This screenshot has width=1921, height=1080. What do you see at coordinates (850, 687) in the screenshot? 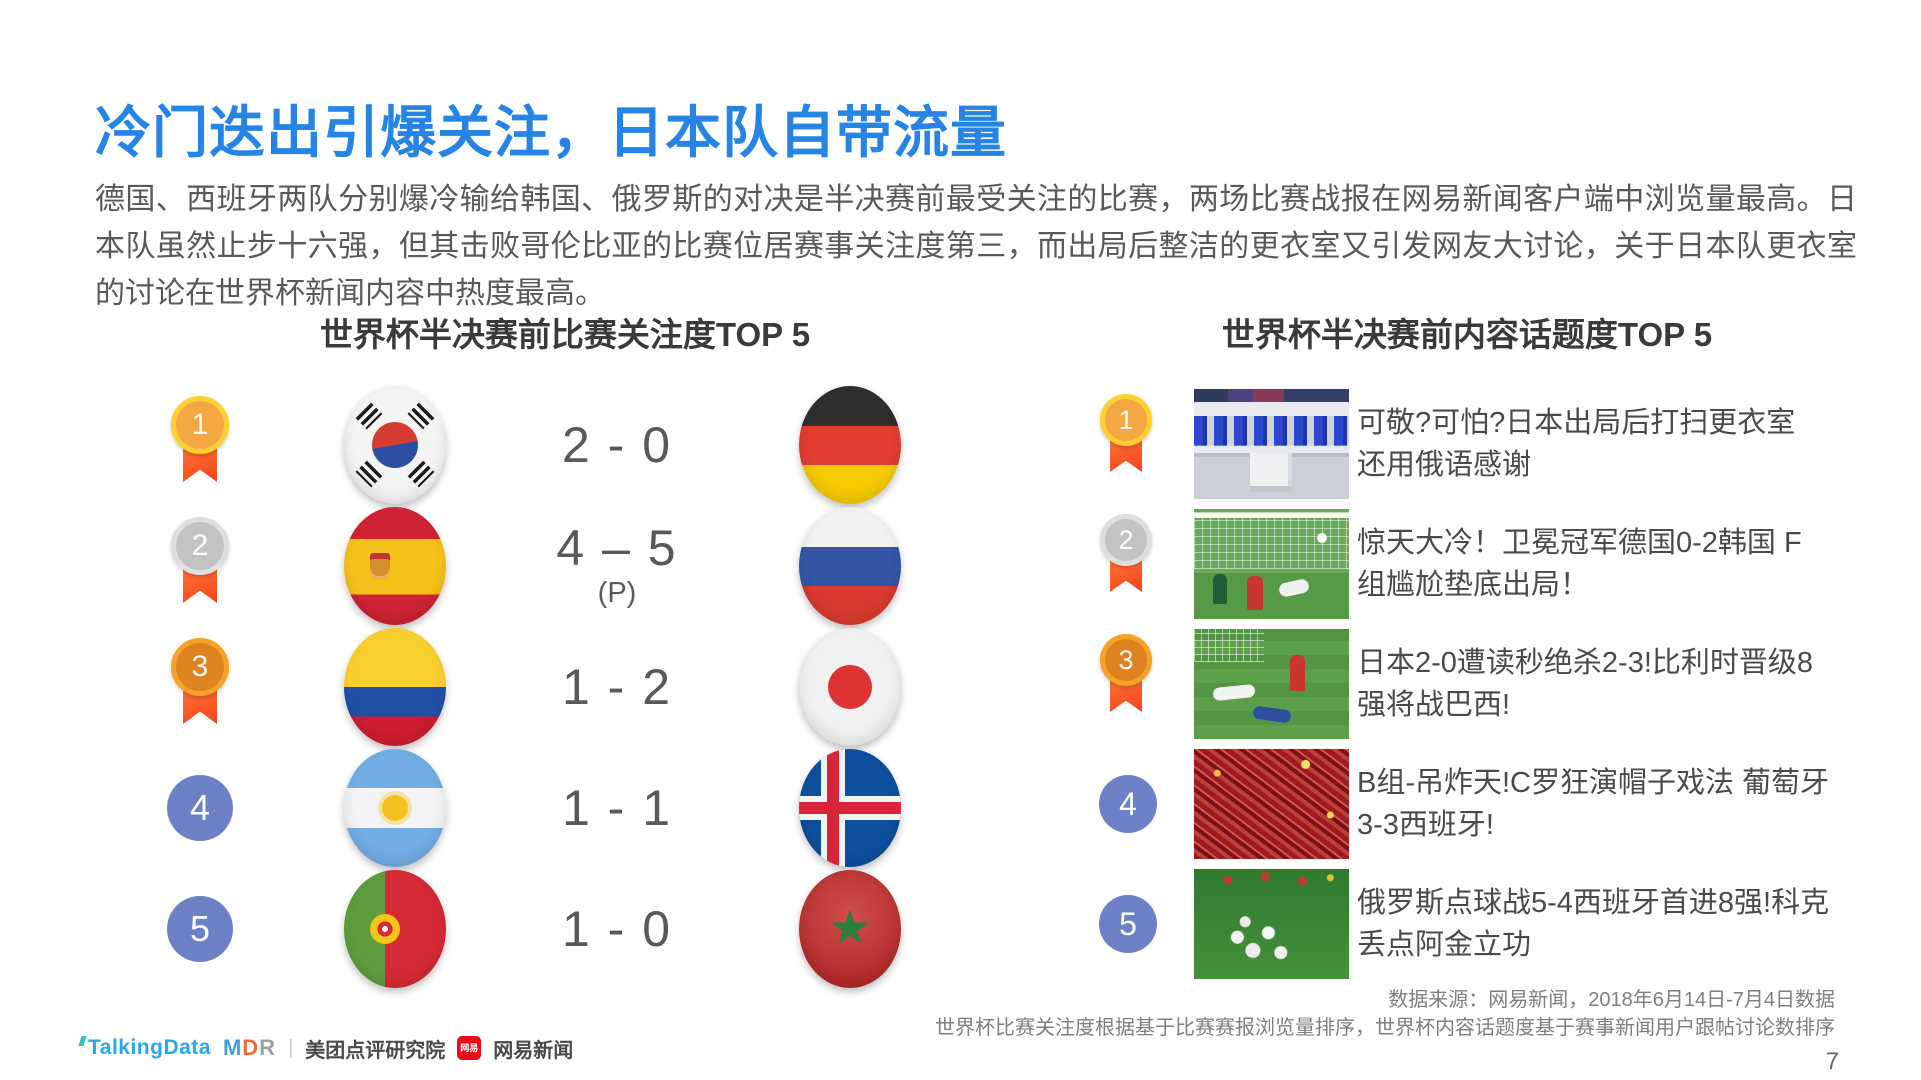
I see `flag-japan-icon` at bounding box center [850, 687].